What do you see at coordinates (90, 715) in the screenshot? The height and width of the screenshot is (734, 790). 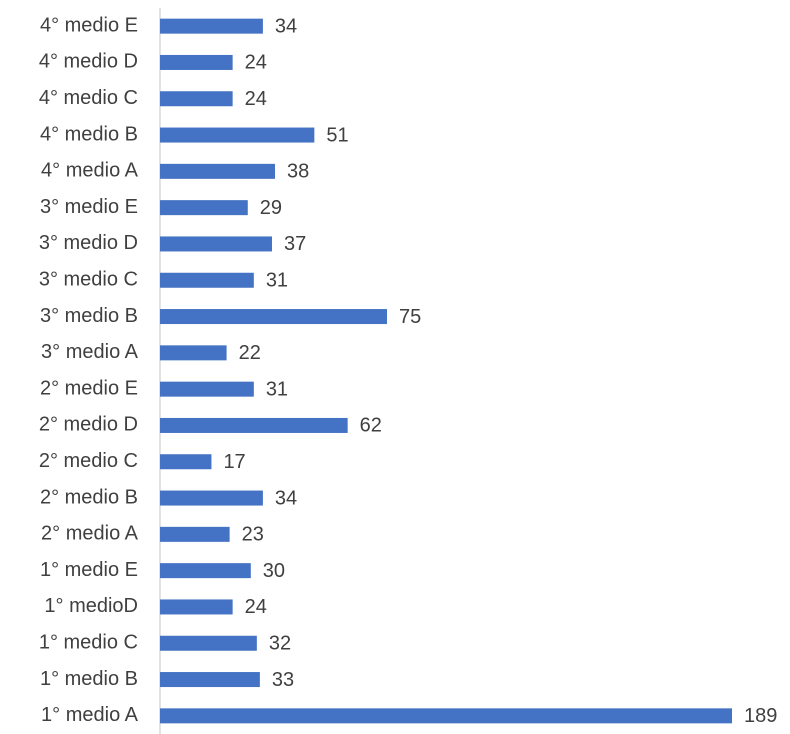 I see `y-tick-label: 1° medio A` at bounding box center [90, 715].